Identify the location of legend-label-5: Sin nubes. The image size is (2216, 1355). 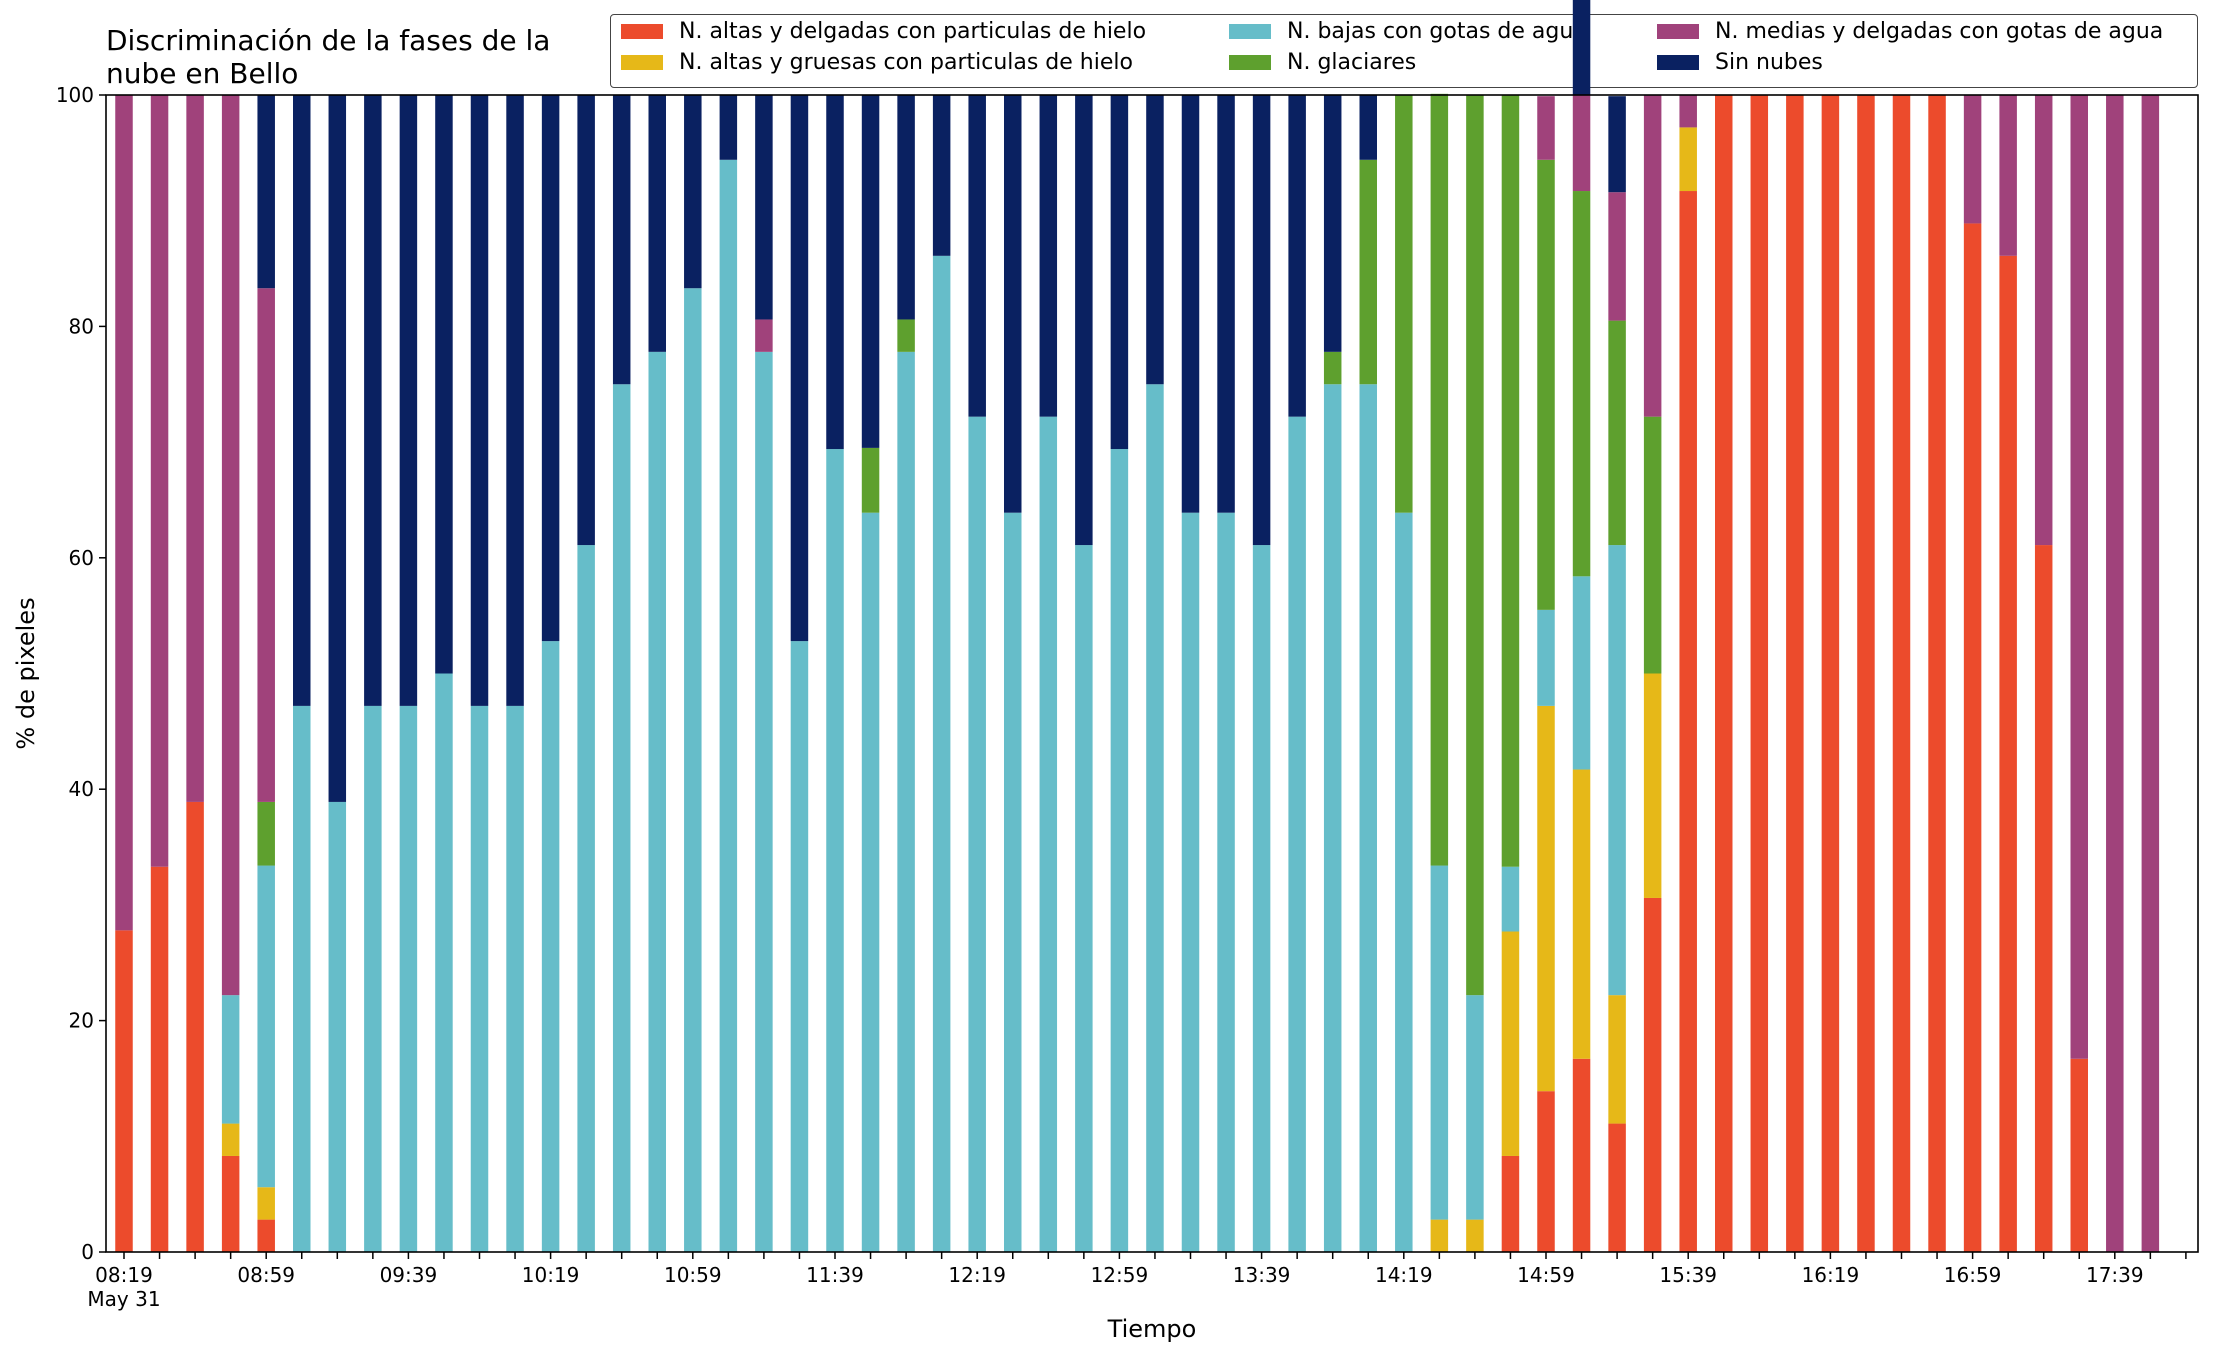
(1769, 62).